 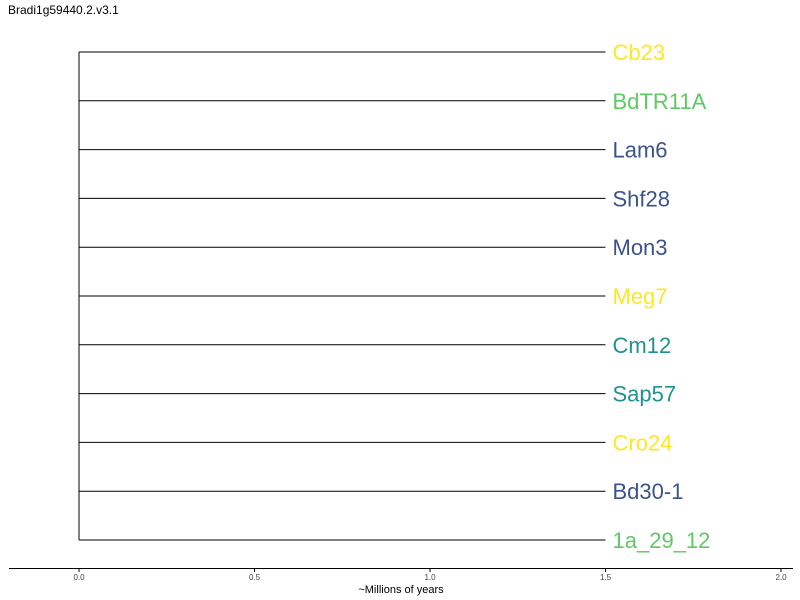 What do you see at coordinates (606, 577) in the screenshot?
I see `x-tick-label: 1.5` at bounding box center [606, 577].